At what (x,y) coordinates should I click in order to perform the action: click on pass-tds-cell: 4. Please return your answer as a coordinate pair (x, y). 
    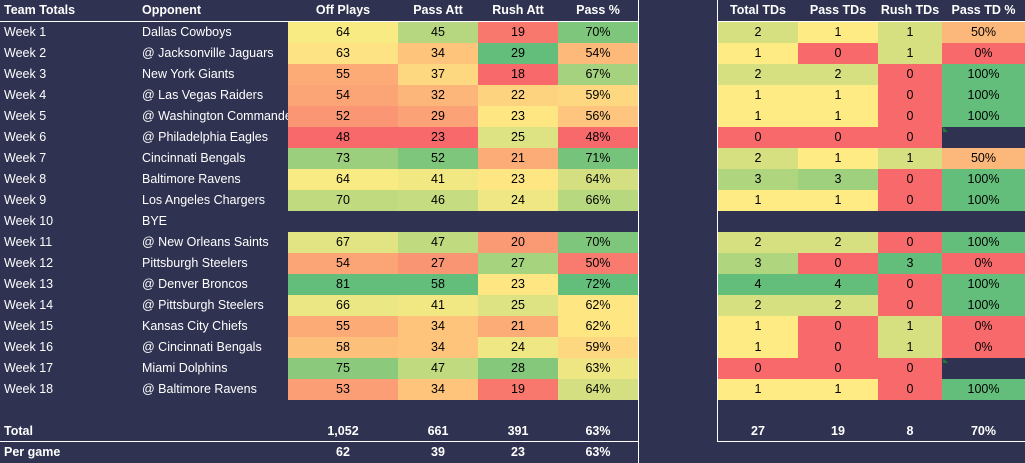
    Looking at the image, I should click on (838, 284).